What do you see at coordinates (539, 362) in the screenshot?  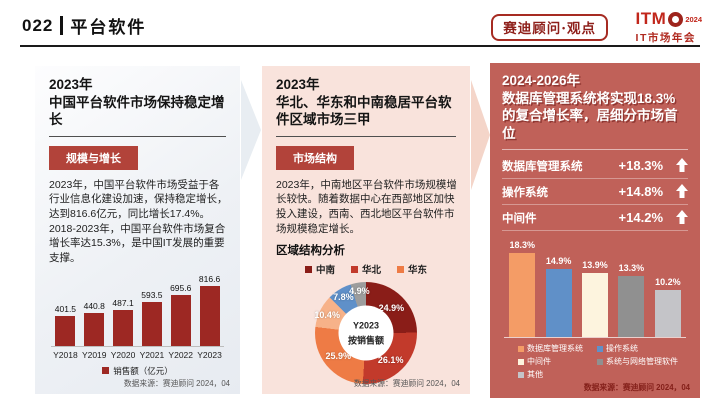 I see `legend-label: 中间件` at bounding box center [539, 362].